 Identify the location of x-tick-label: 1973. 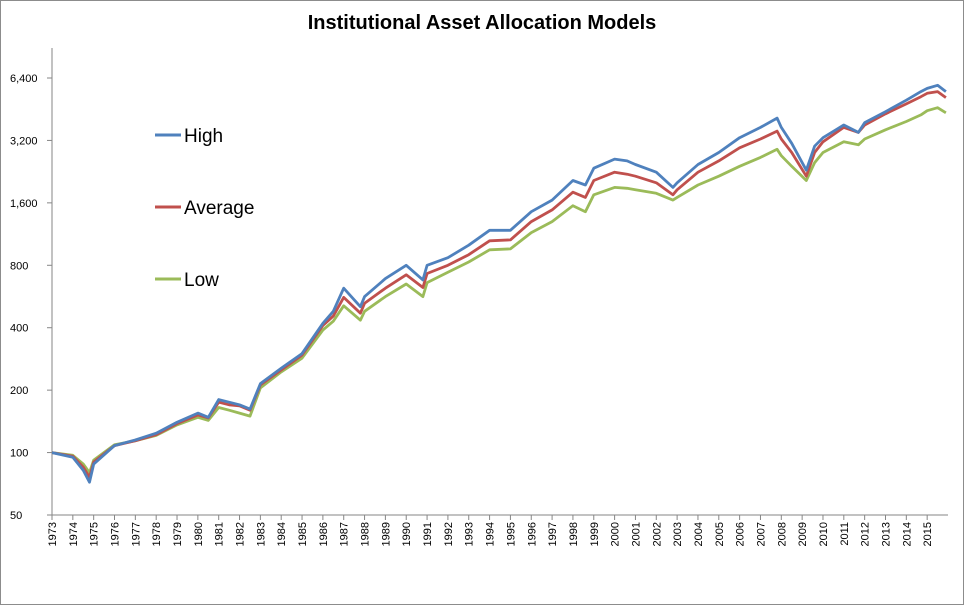
(53, 534).